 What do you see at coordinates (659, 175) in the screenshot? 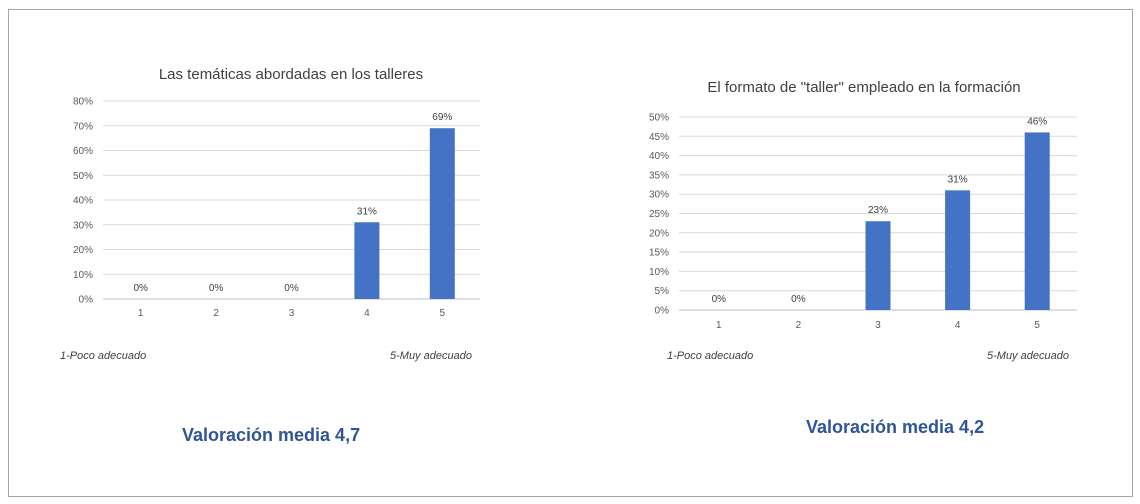
I see `y-tick-label: 35%` at bounding box center [659, 175].